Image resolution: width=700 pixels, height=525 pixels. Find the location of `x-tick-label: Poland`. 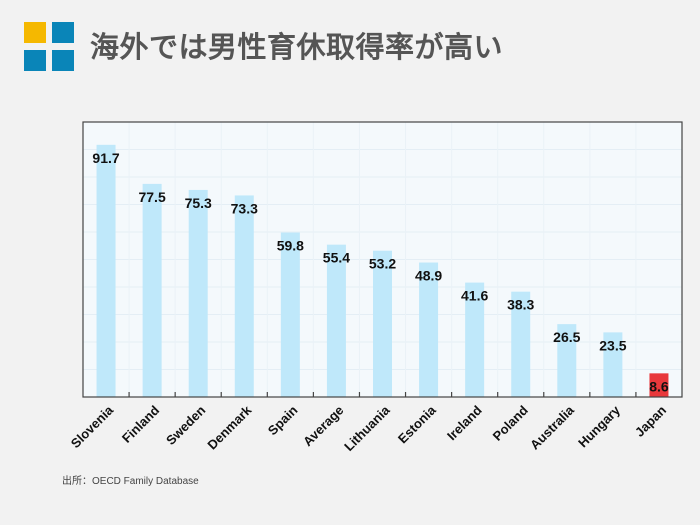

x-tick-label: Poland is located at coordinates (510, 422).